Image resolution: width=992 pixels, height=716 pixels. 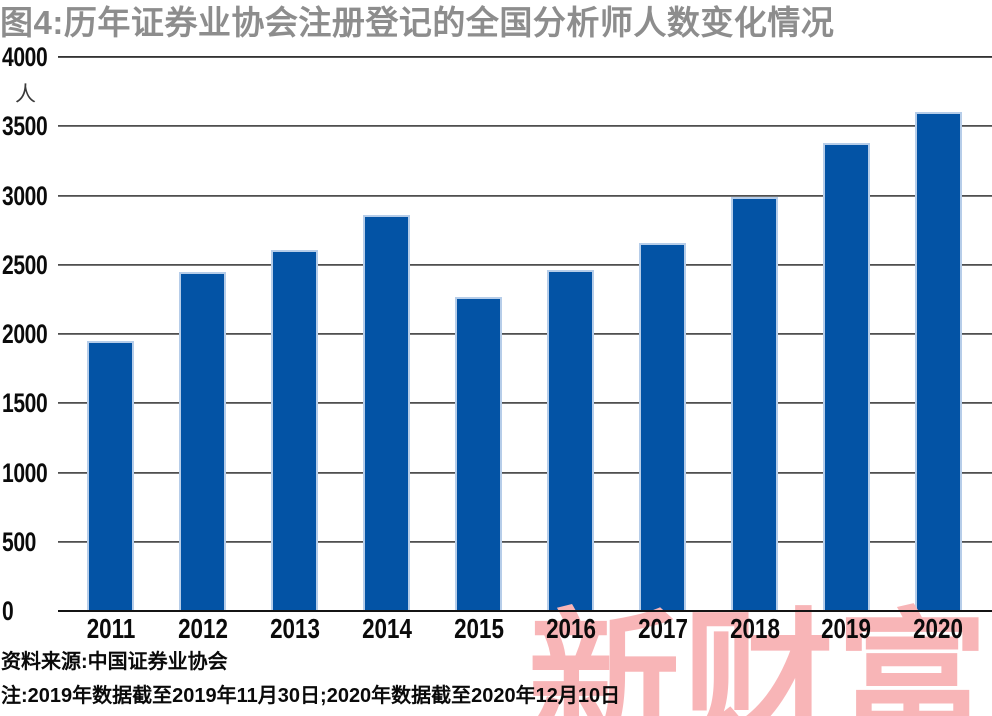 I want to click on x-axis-label-2016: 2016, so click(x=570, y=628).